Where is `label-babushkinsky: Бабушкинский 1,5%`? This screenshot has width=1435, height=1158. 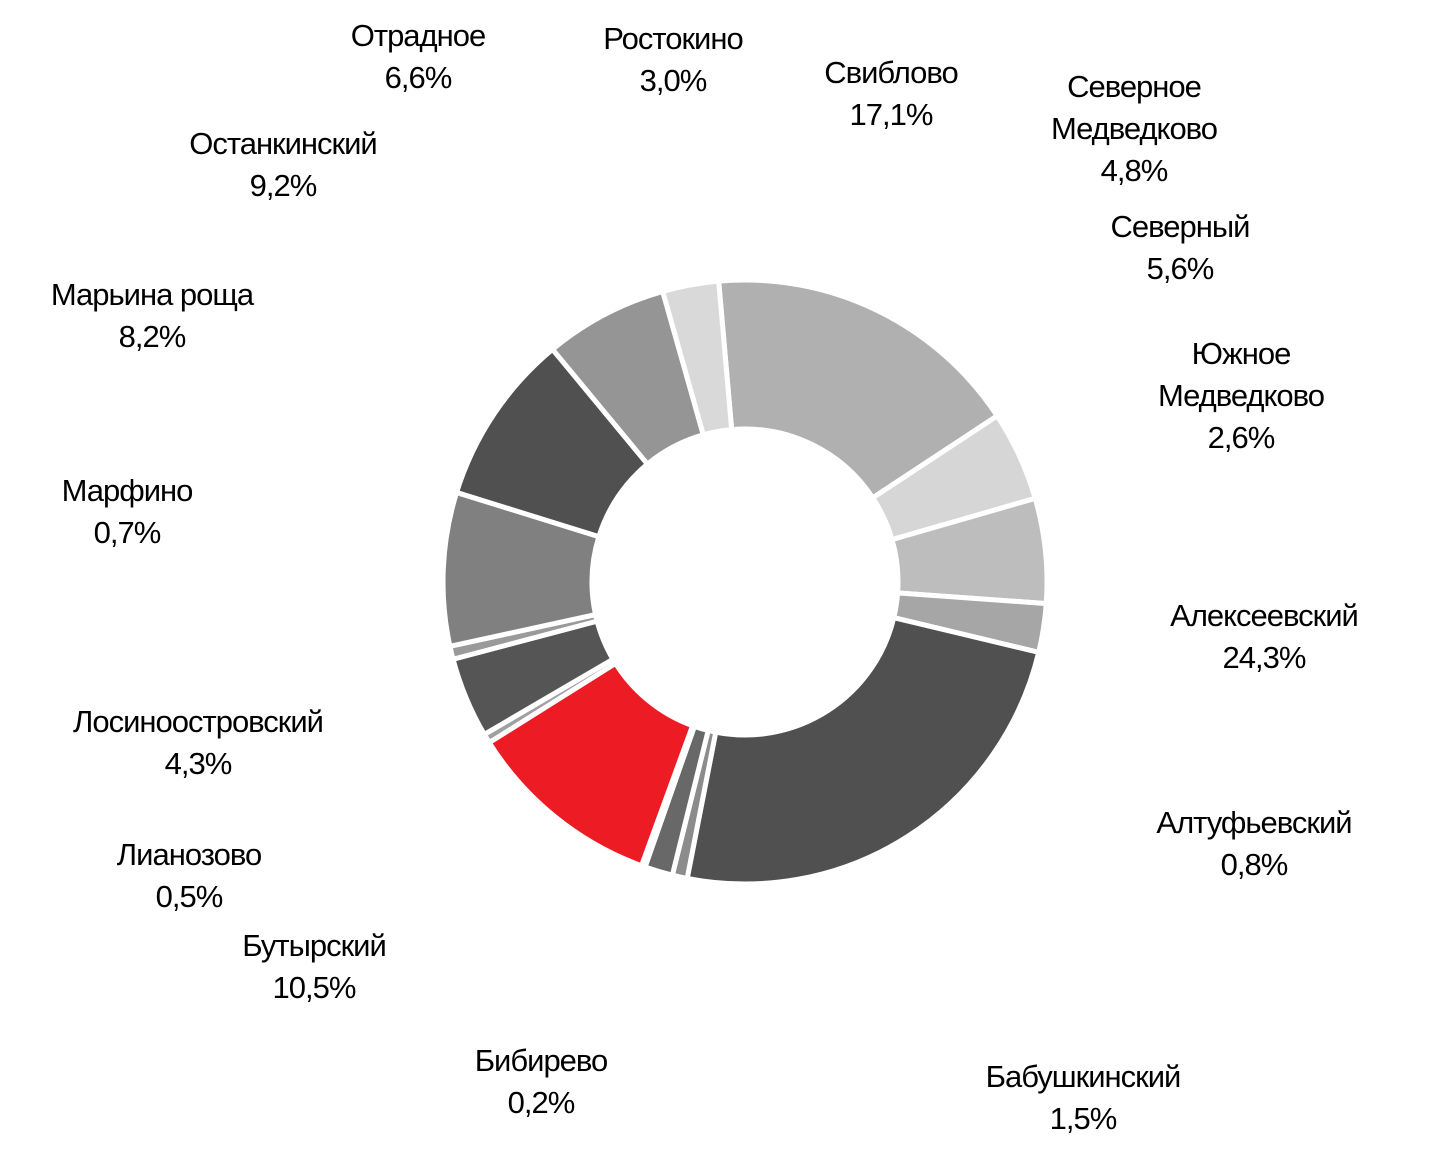 label-babushkinsky: Бабушкинский 1,5% is located at coordinates (1083, 1098).